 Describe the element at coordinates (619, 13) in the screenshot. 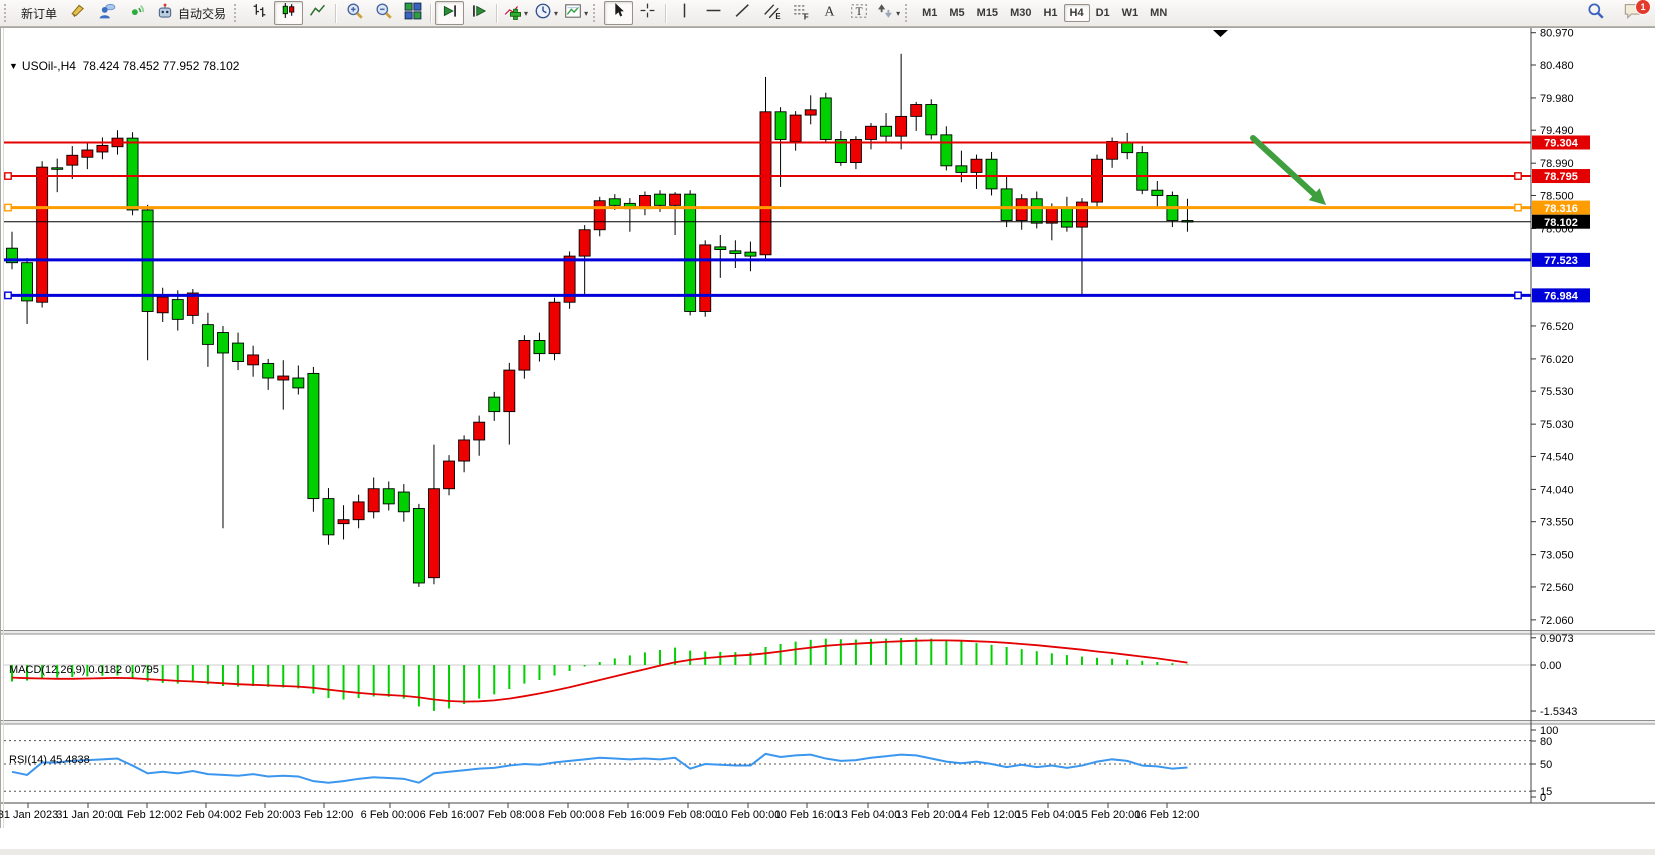

I see `cursor-tool-button` at that location.